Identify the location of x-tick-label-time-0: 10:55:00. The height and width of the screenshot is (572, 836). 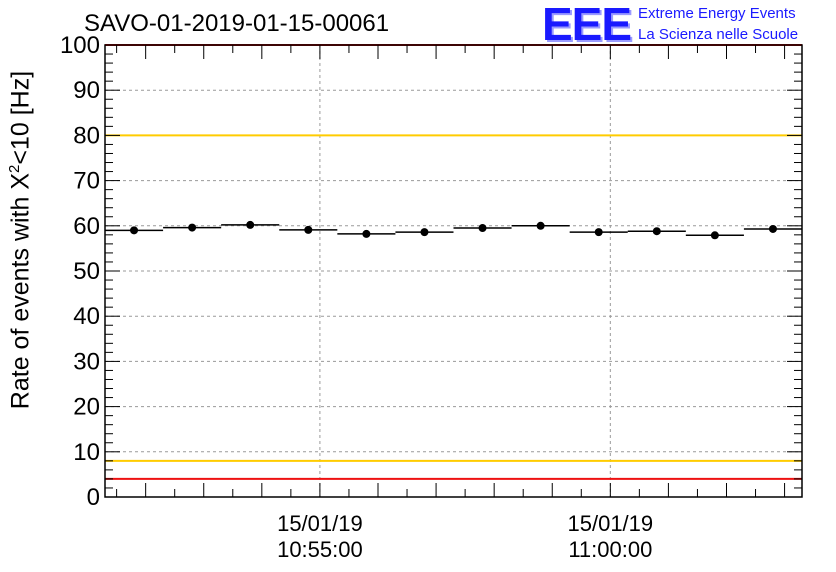
(320, 549).